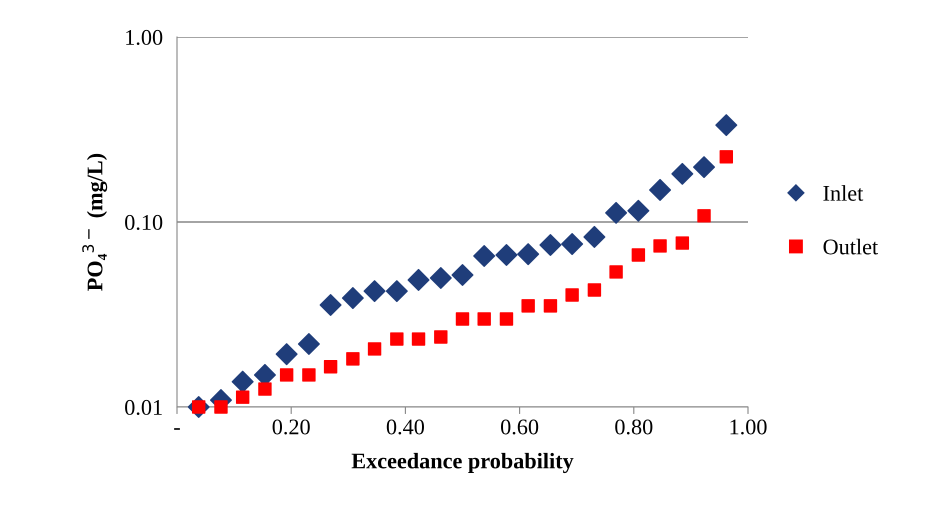  I want to click on y-tick-label: 0.10, so click(143, 222).